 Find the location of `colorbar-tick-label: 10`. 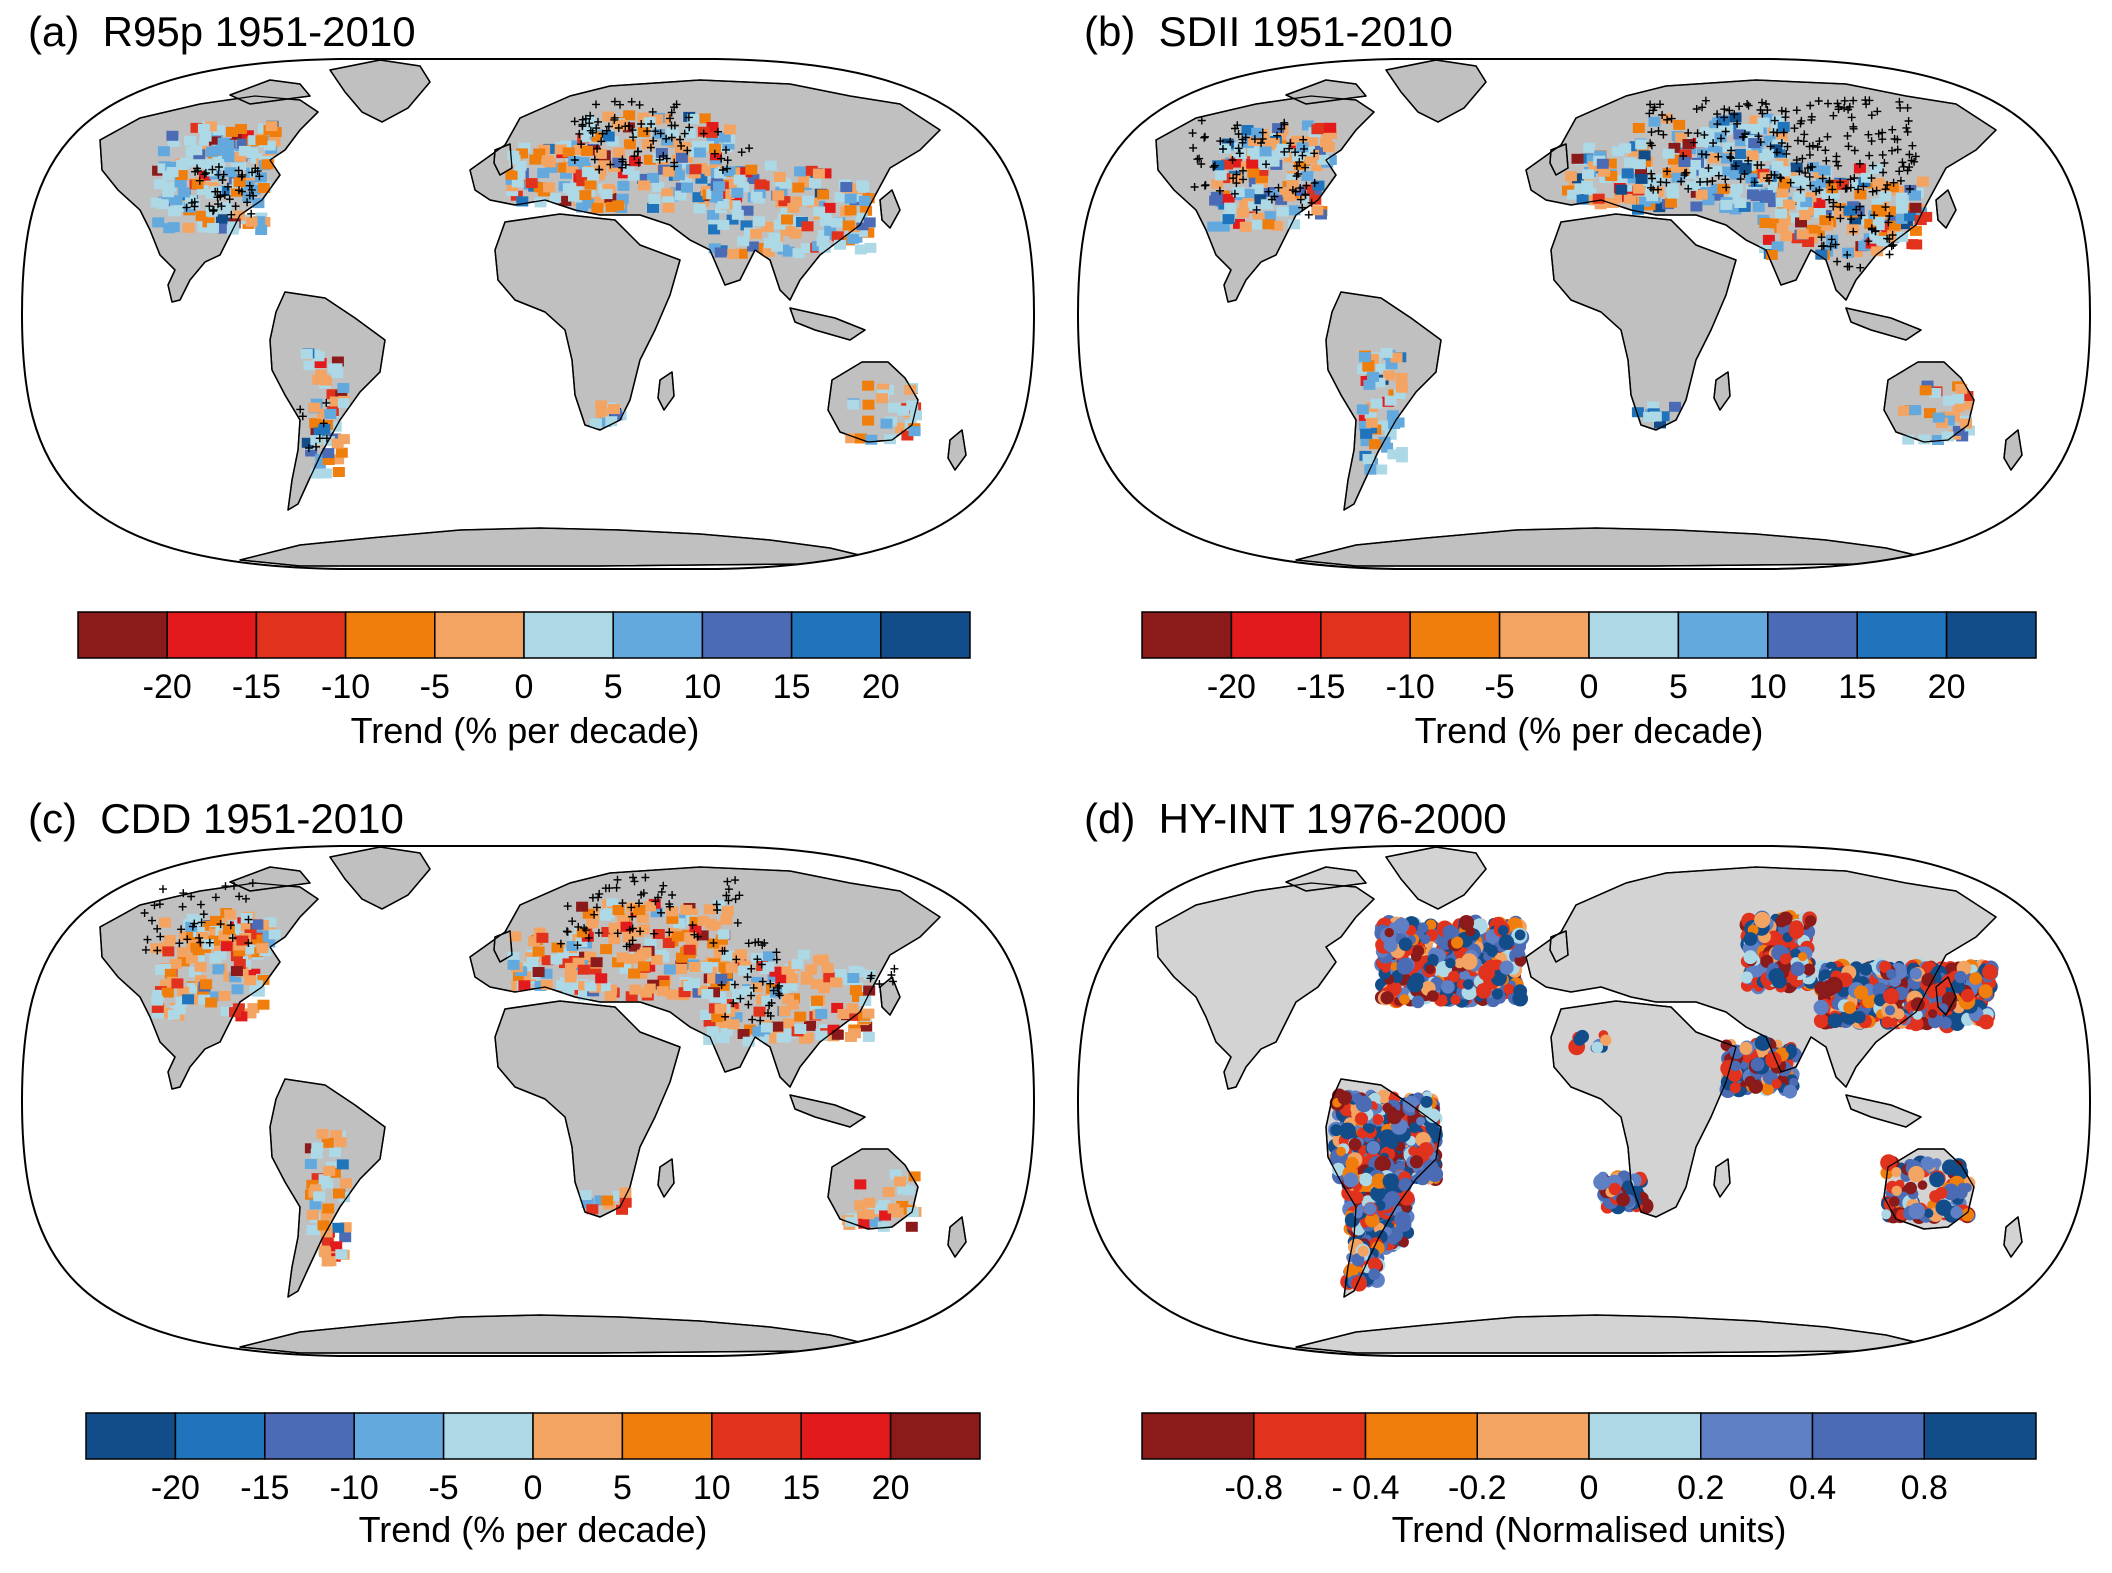

colorbar-tick-label: 10 is located at coordinates (1768, 687).